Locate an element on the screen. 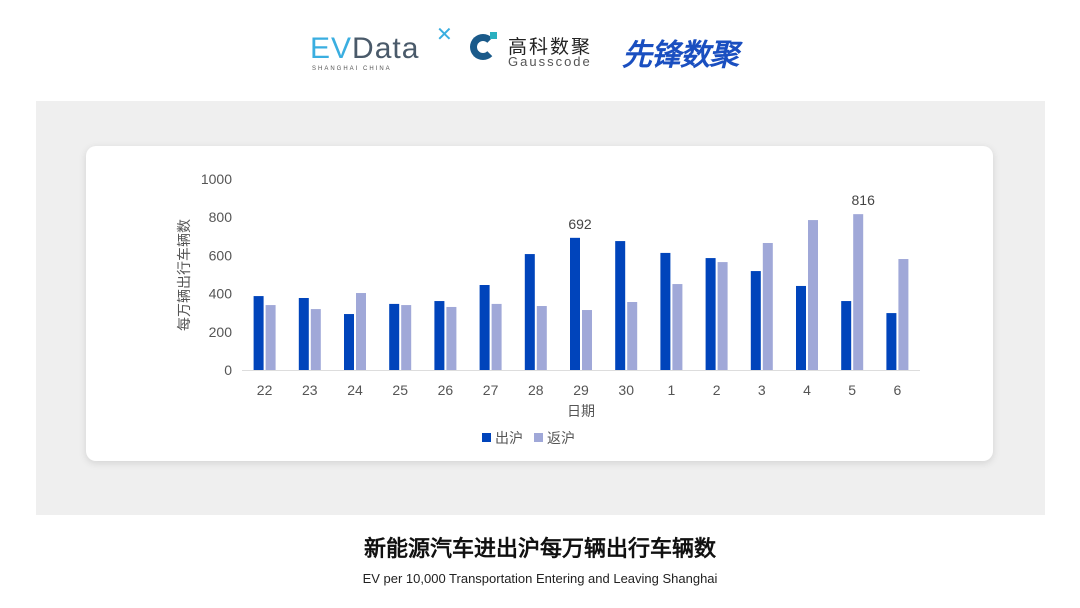 The image size is (1080, 608). y-tick-label: 200 is located at coordinates (221, 332).